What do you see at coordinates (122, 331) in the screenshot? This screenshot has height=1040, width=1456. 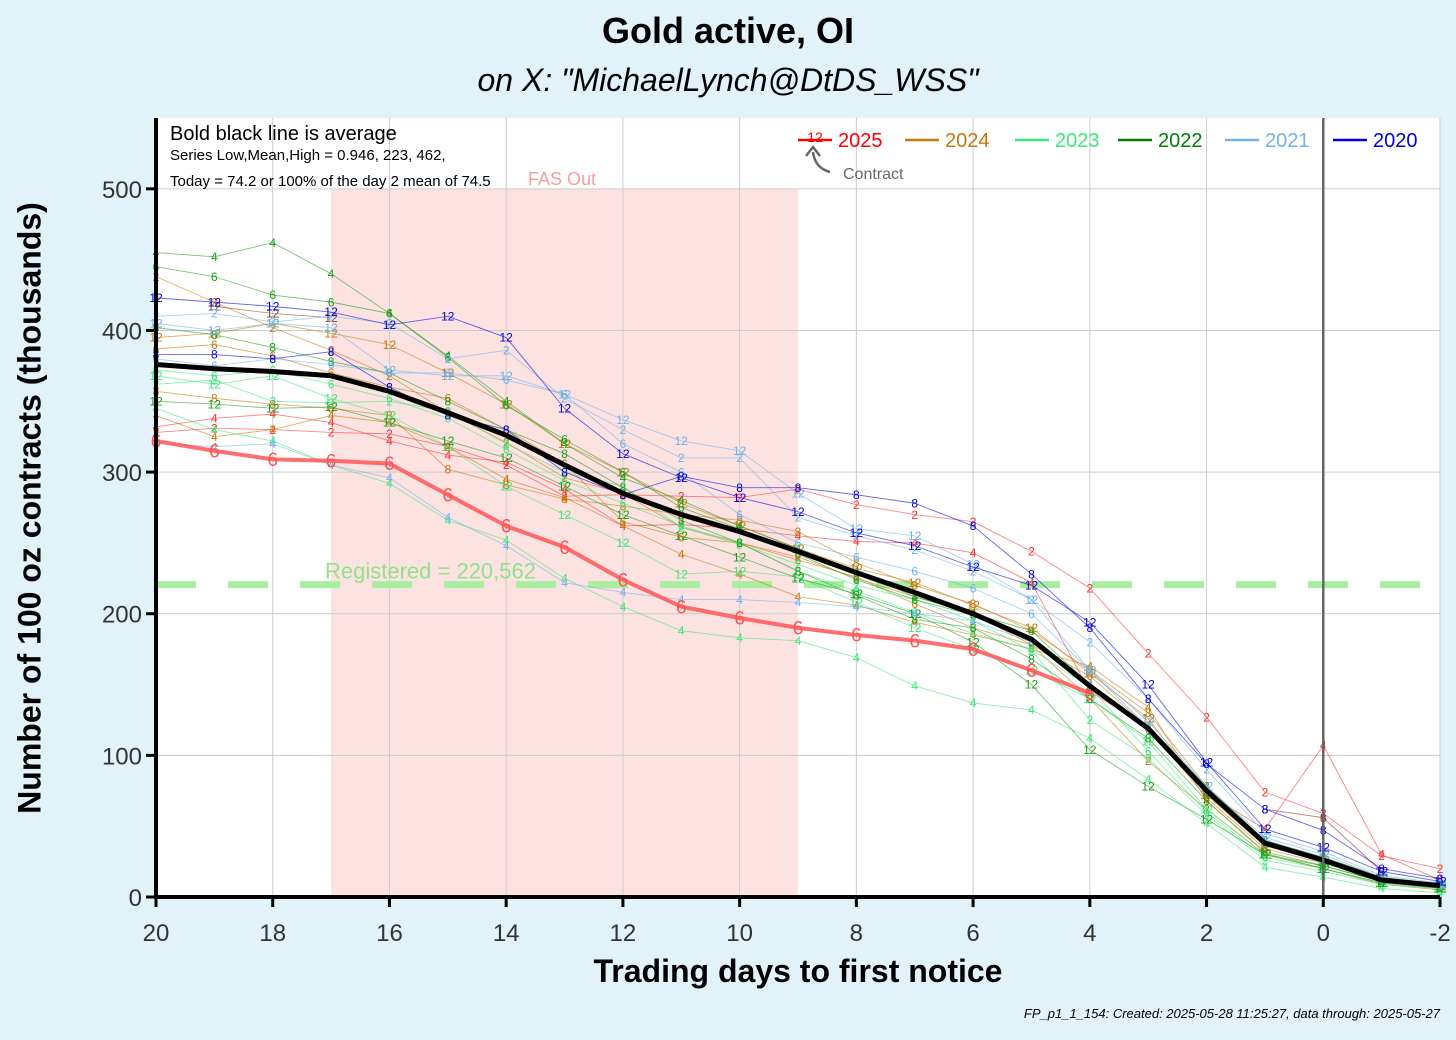 I see `y-tick-label: 400` at bounding box center [122, 331].